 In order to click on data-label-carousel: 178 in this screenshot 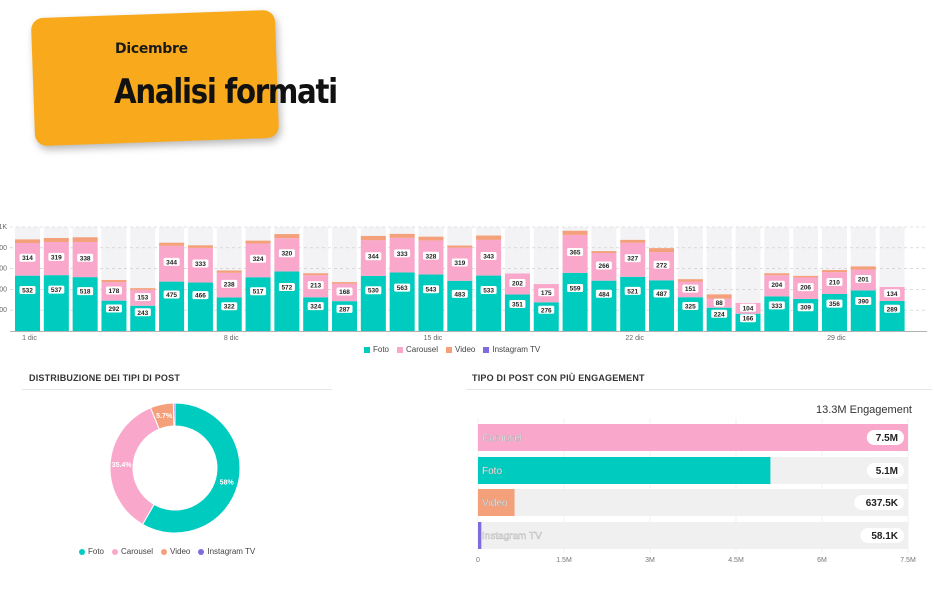, I will do `click(114, 291)`.